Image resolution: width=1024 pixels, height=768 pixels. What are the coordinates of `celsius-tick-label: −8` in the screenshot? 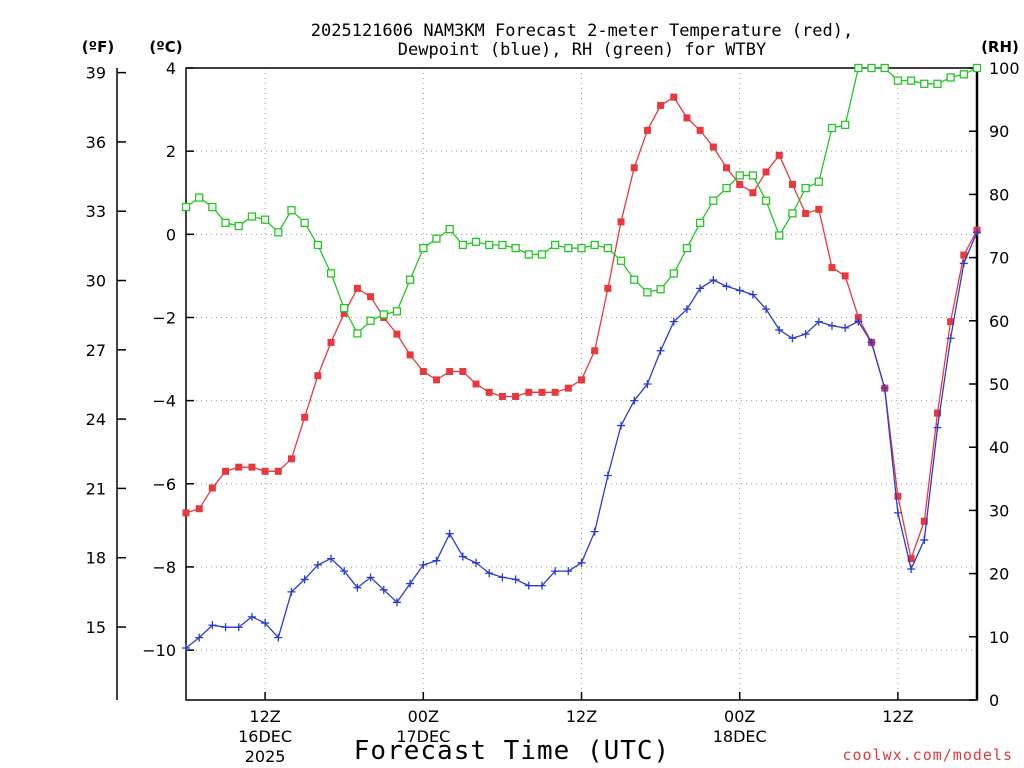 It's located at (164, 567).